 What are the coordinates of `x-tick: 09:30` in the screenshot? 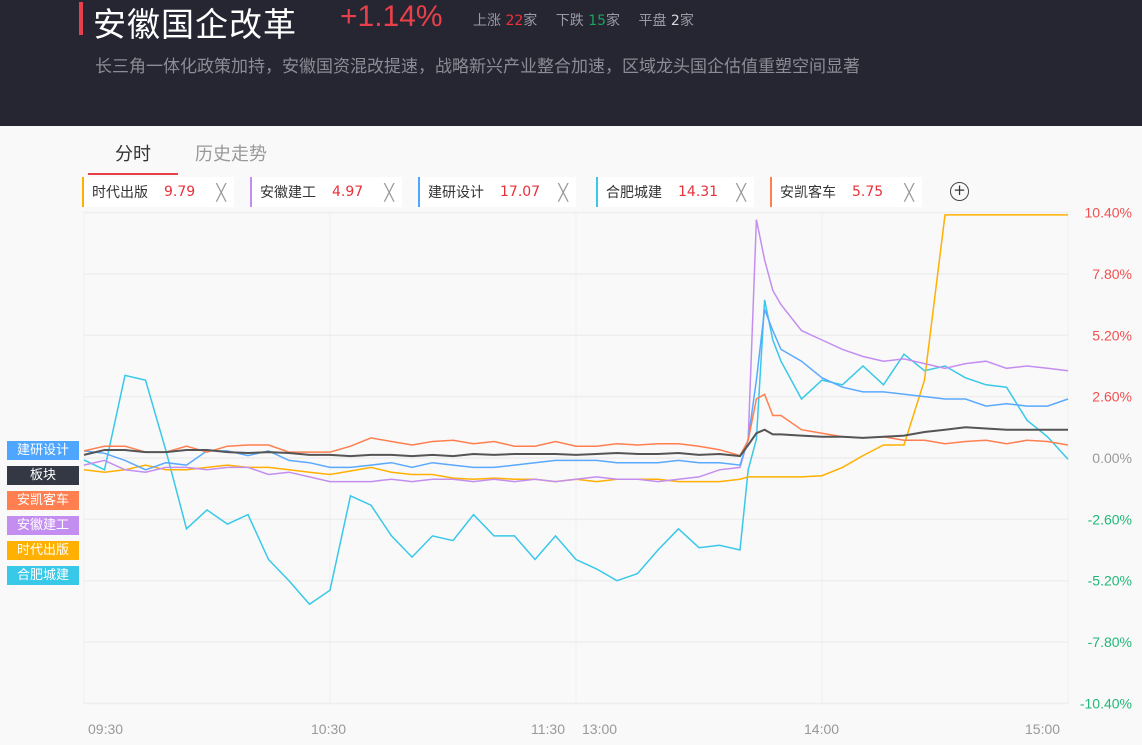 It's located at (106, 729).